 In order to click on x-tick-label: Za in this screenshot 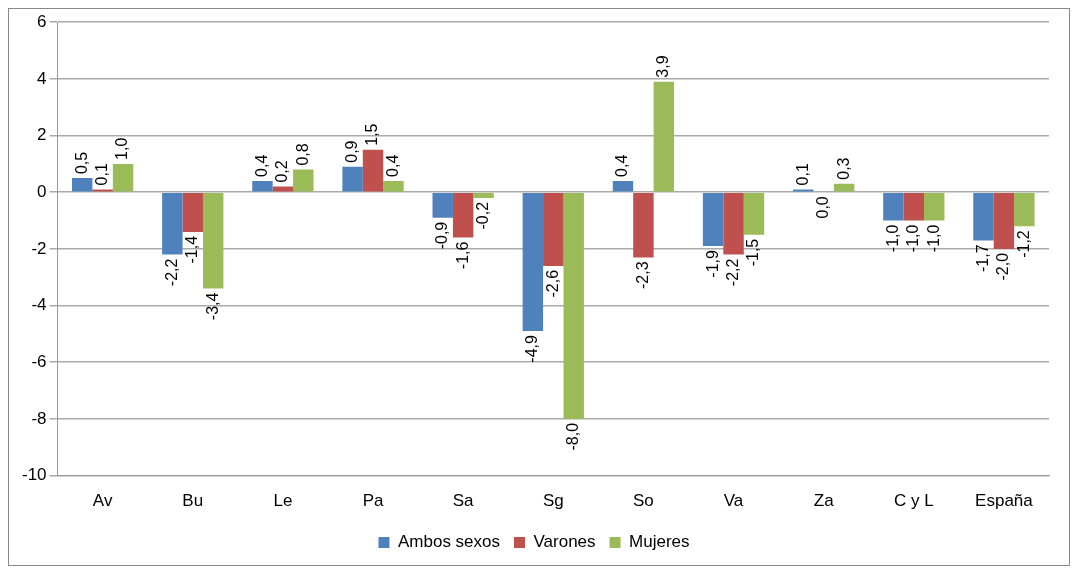, I will do `click(824, 501)`.